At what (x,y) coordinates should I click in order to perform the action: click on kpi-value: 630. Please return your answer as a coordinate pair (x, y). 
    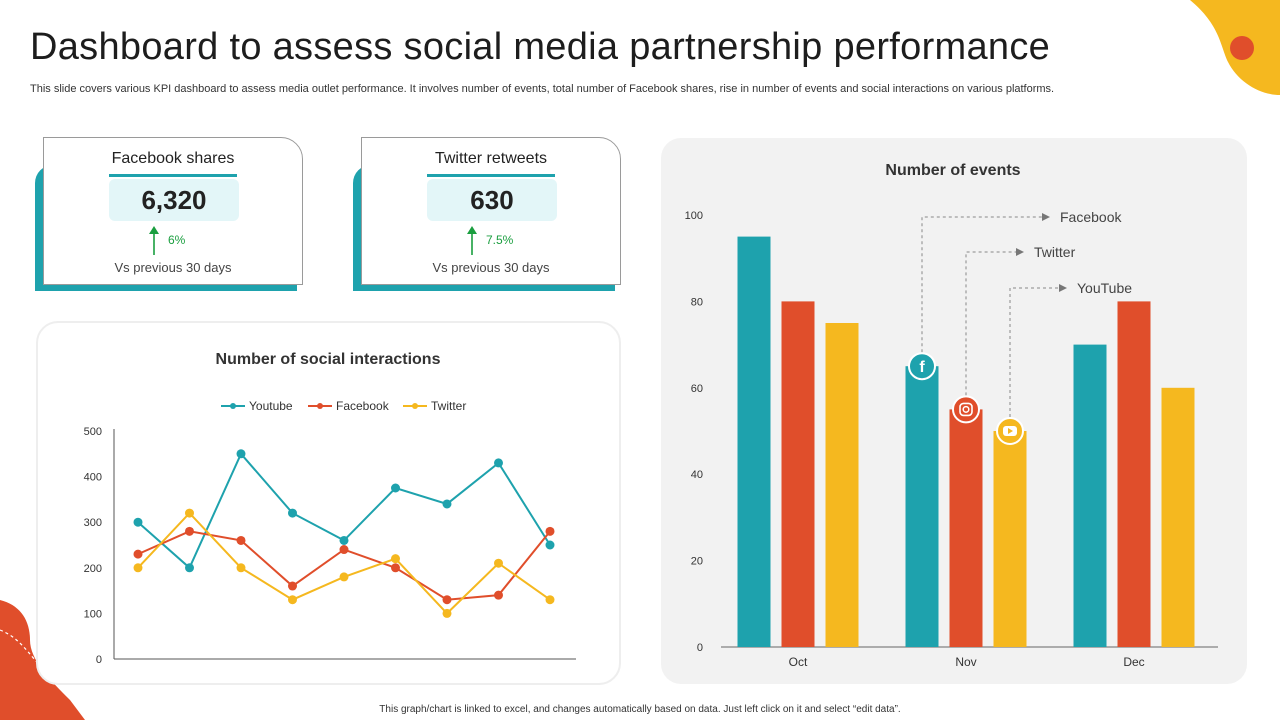
    Looking at the image, I should click on (492, 200).